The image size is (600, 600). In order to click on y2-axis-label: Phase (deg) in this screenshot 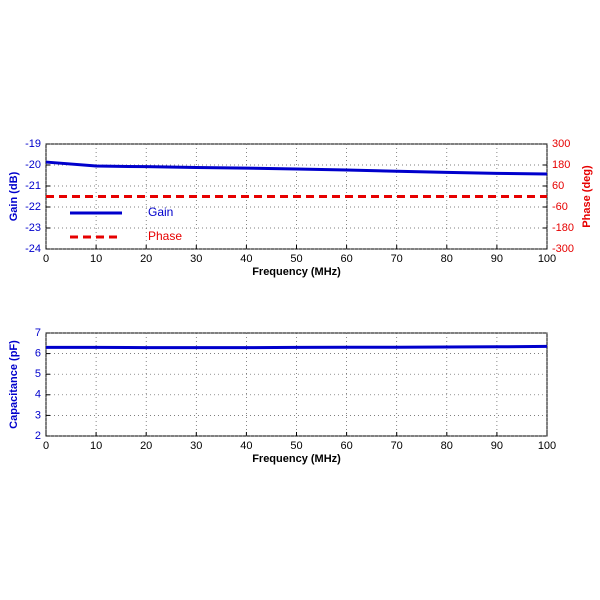, I will do `click(587, 196)`.